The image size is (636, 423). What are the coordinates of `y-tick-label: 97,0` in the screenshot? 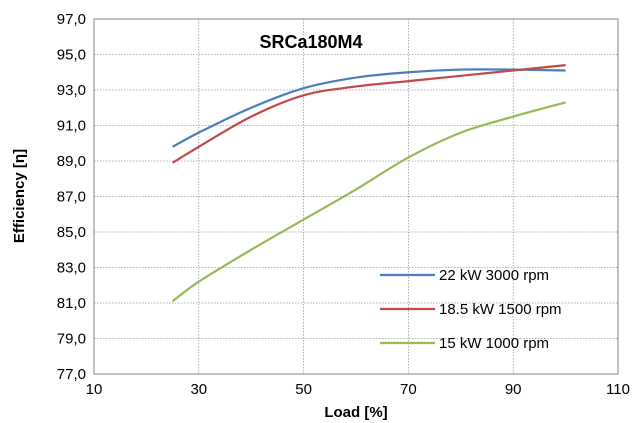 It's located at (71, 19).